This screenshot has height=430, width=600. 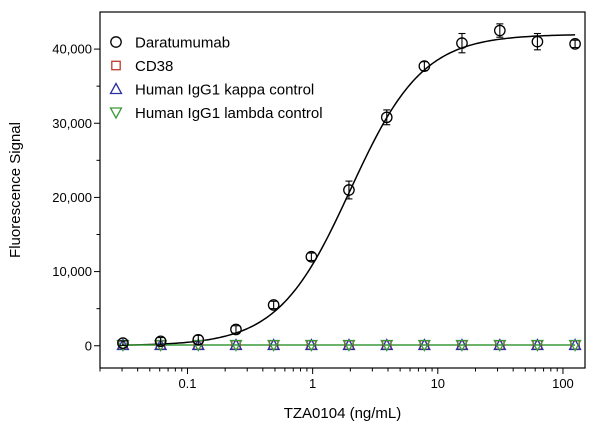 What do you see at coordinates (438, 383) in the screenshot?
I see `x-tick-label: 10` at bounding box center [438, 383].